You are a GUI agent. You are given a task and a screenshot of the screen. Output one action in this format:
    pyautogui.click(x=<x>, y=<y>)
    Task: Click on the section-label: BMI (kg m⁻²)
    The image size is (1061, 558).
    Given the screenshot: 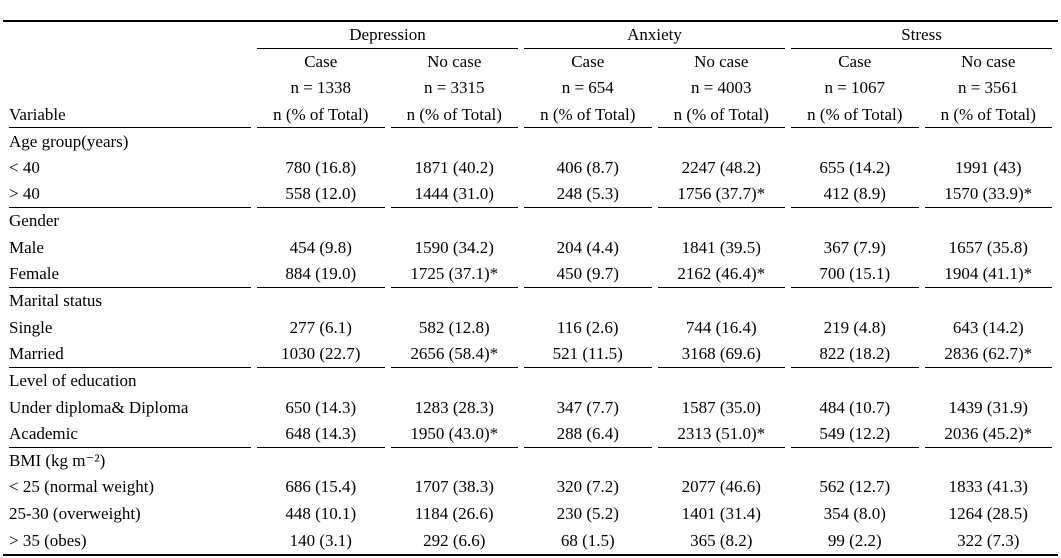 What is the action you would take?
    pyautogui.click(x=57, y=460)
    